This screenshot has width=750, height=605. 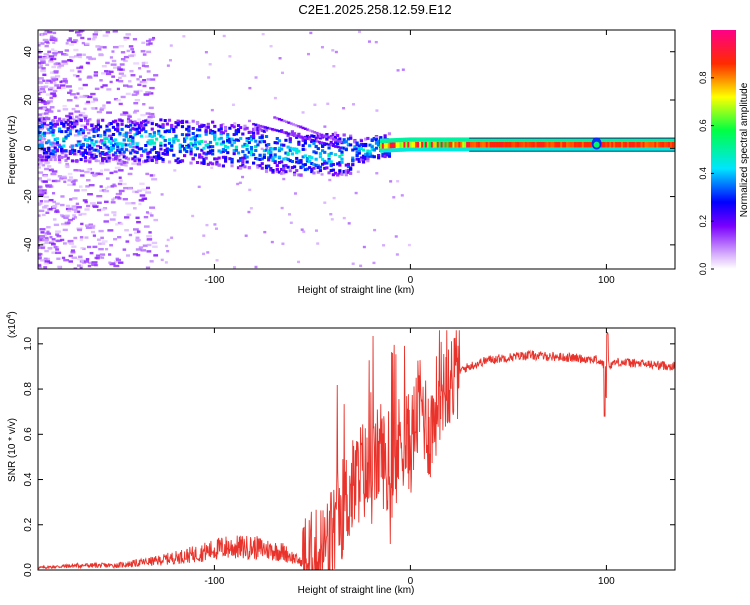 What do you see at coordinates (356, 290) in the screenshot?
I see `spectrogram-xlabel: Height of straight line (km)` at bounding box center [356, 290].